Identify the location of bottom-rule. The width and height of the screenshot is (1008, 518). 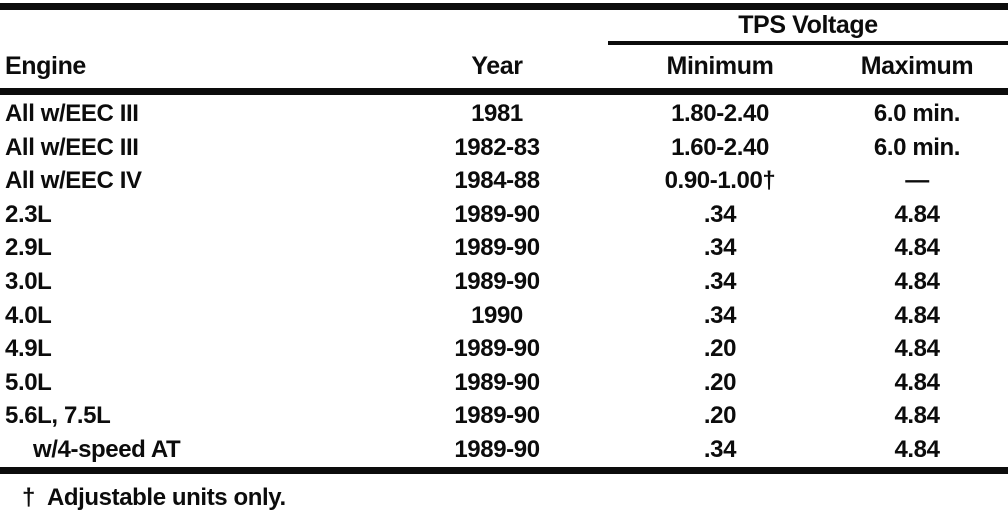
(504, 470).